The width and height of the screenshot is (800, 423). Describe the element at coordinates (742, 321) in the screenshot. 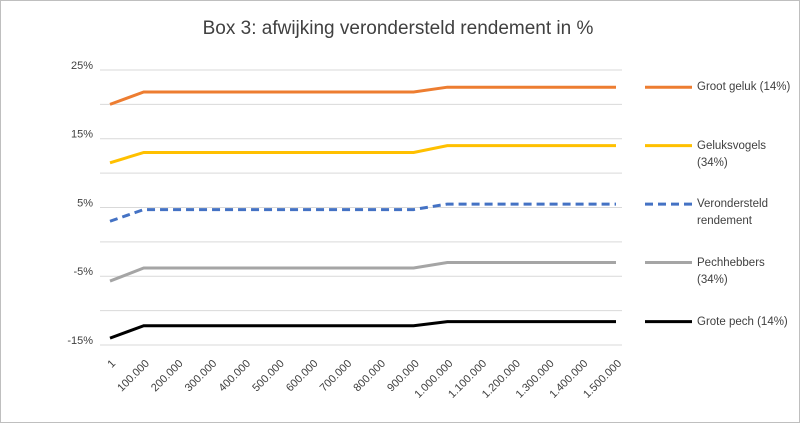

I see `legend-label: Grote pech (14%)` at that location.